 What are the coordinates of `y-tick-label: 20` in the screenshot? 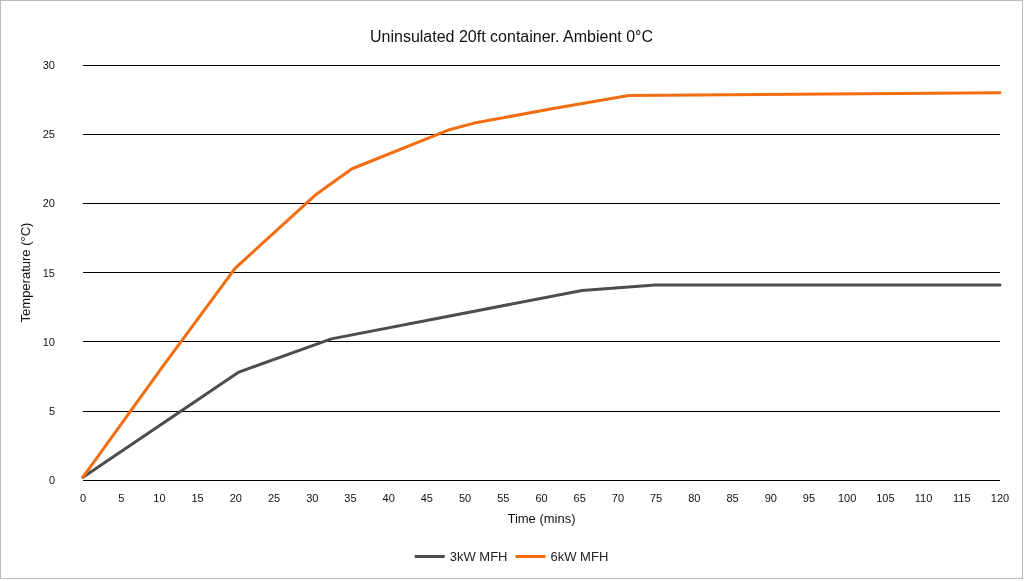 It's located at (48, 203).